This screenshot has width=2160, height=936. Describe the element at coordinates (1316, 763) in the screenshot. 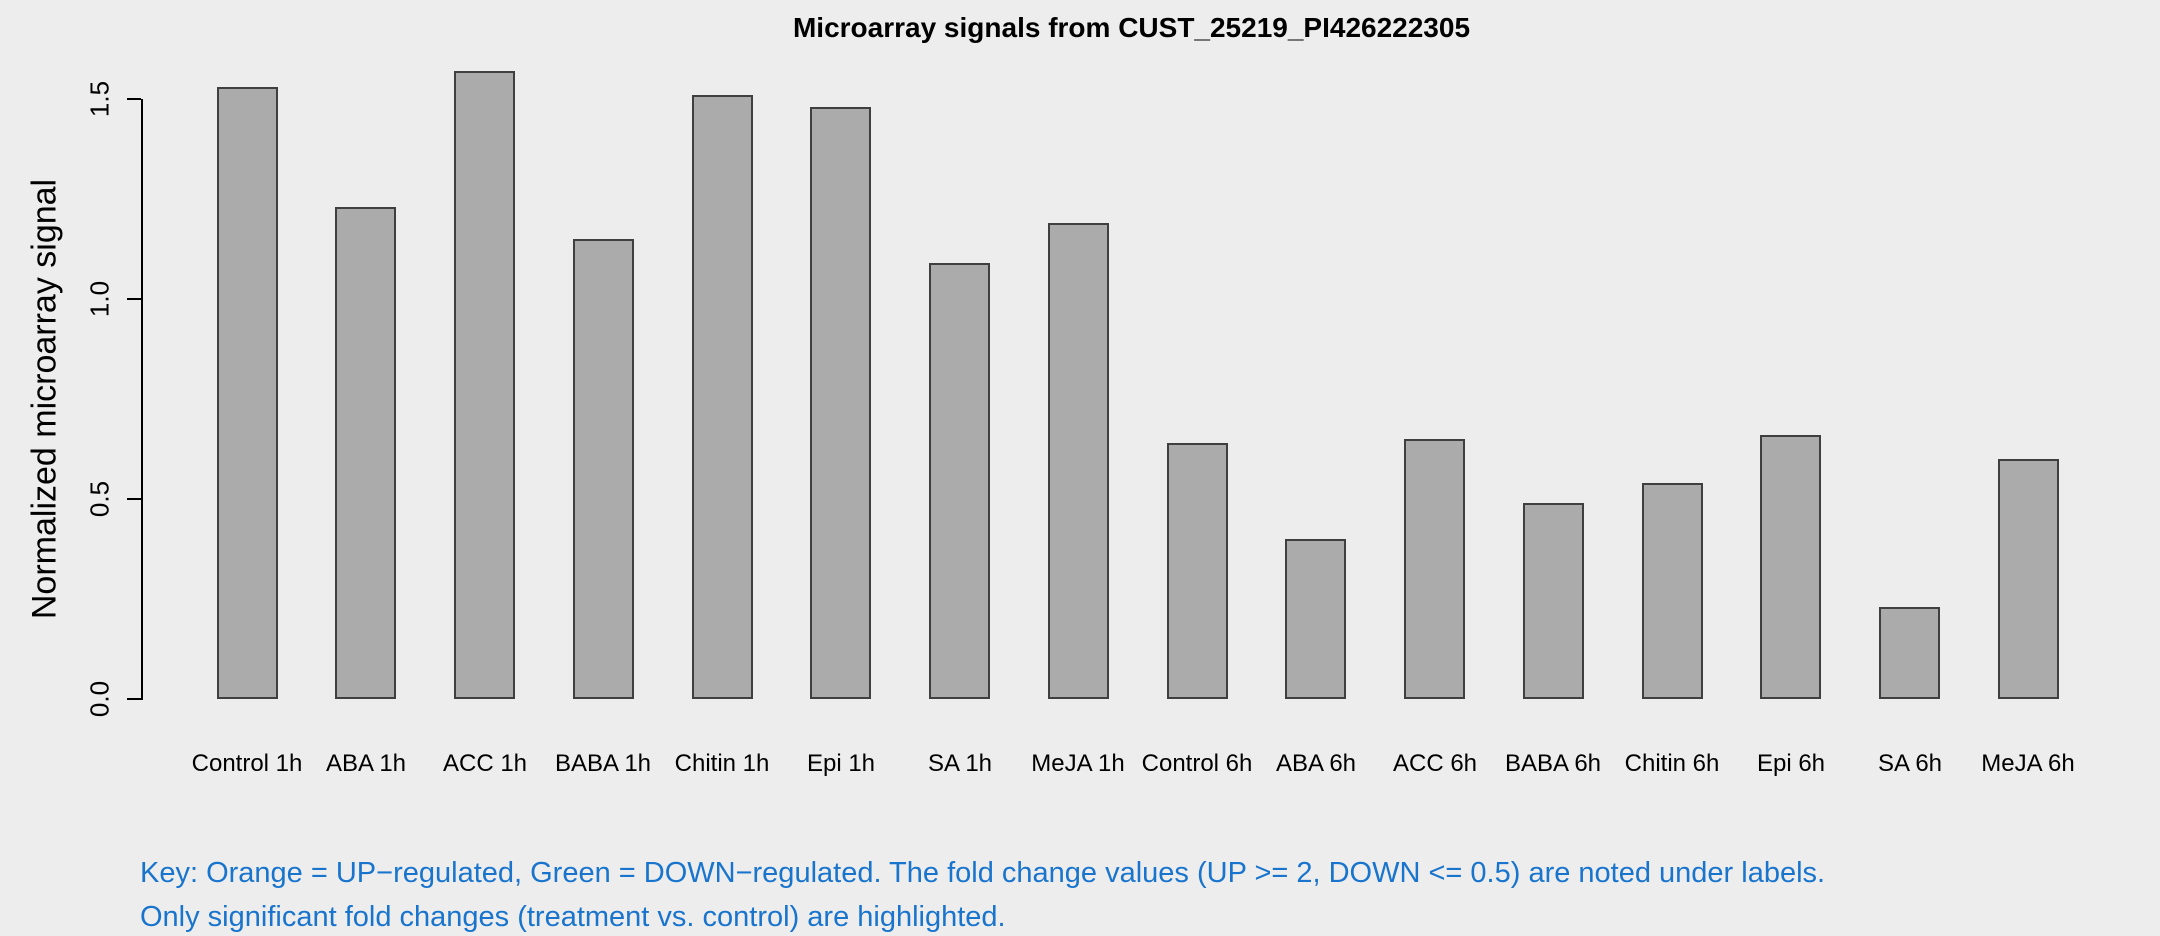

I see `x-tick-label: ABA 6h` at that location.